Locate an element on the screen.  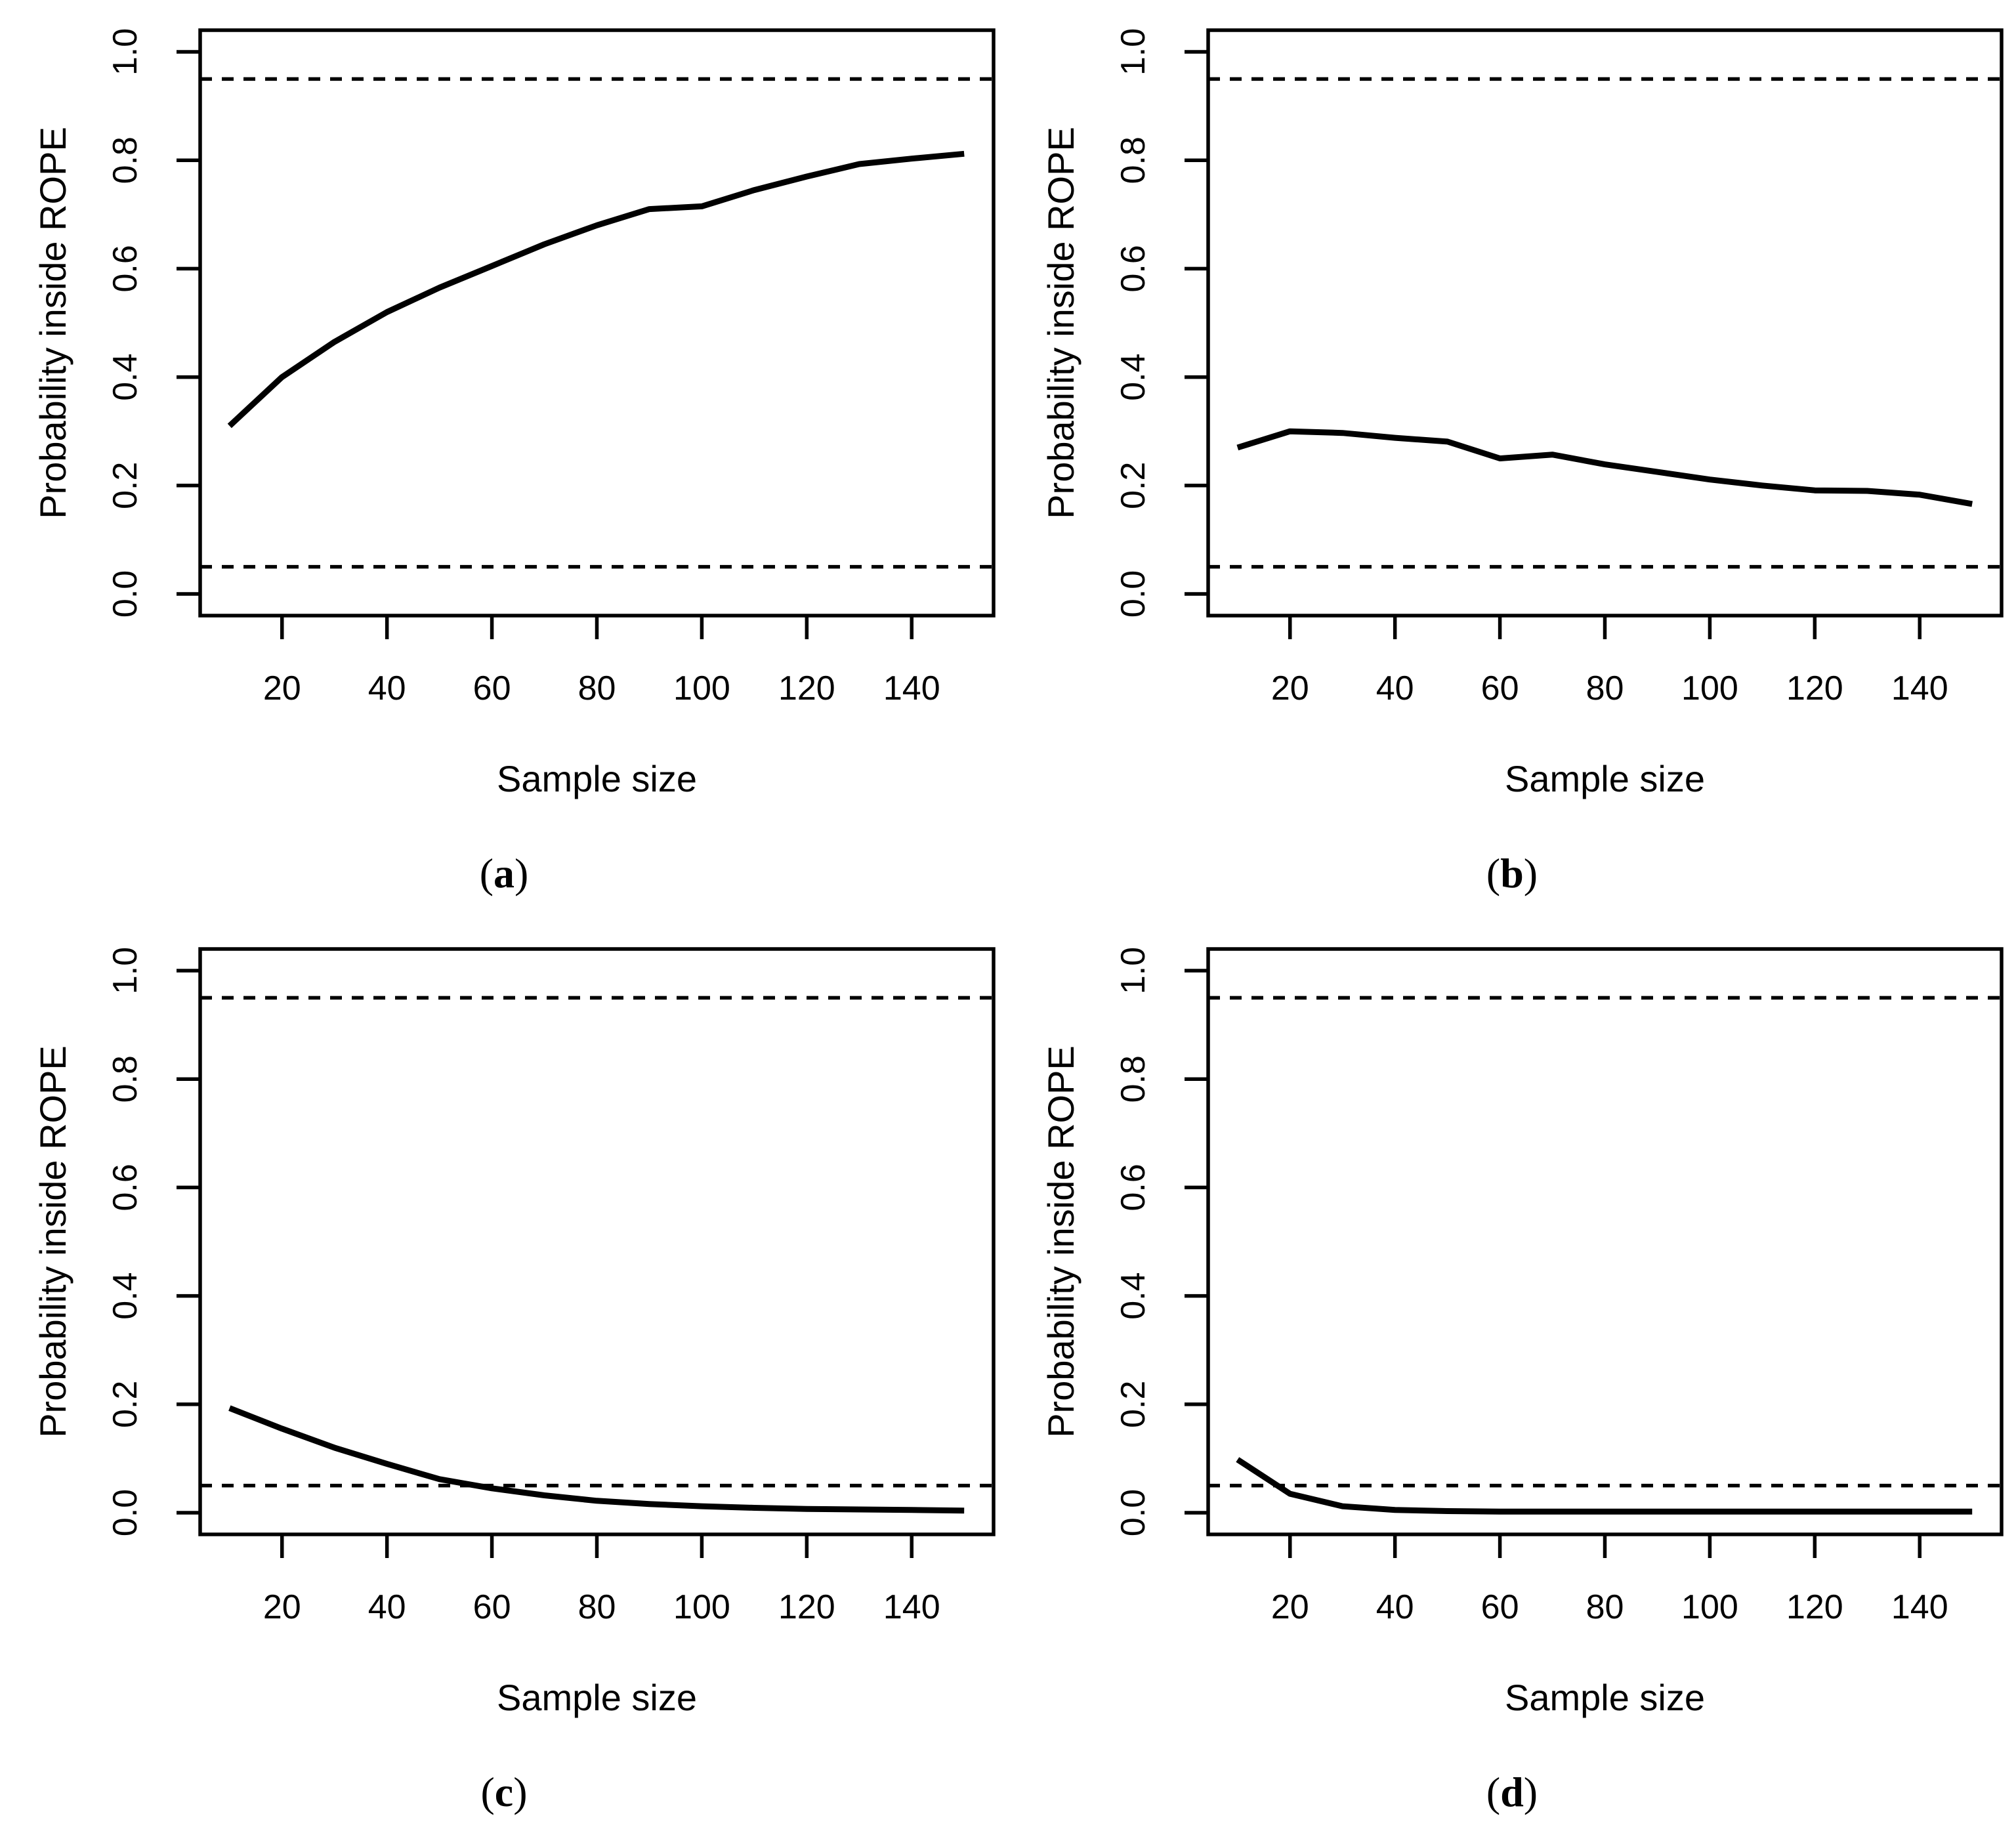
panel-letter: (a) is located at coordinates (504, 873).